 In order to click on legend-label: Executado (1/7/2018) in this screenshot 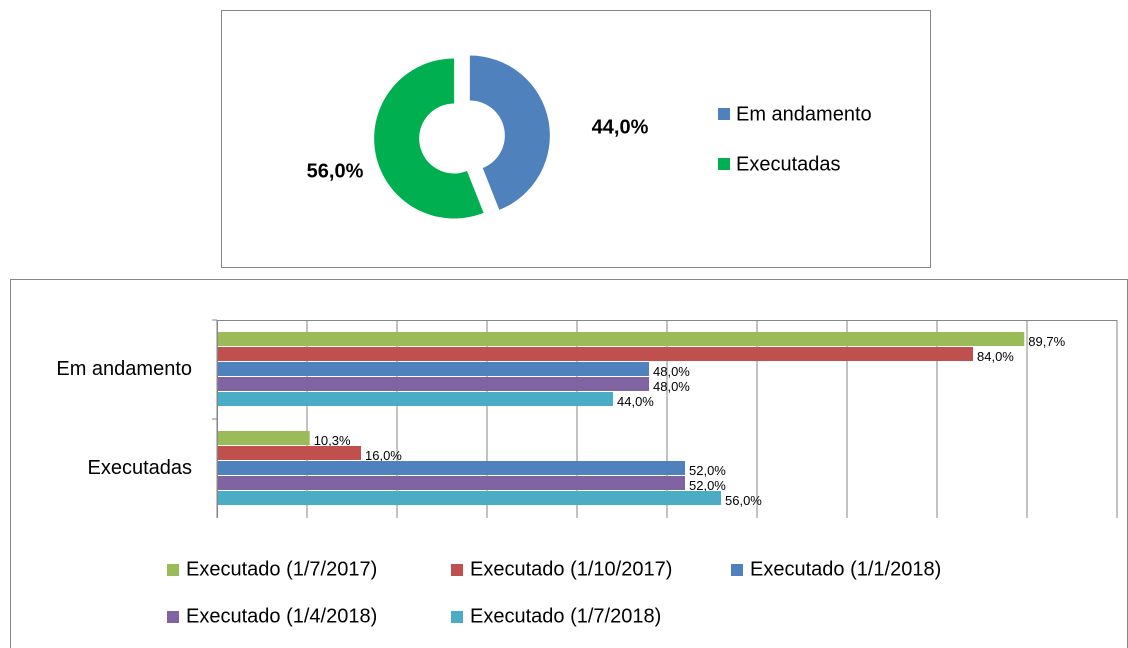, I will do `click(565, 616)`.